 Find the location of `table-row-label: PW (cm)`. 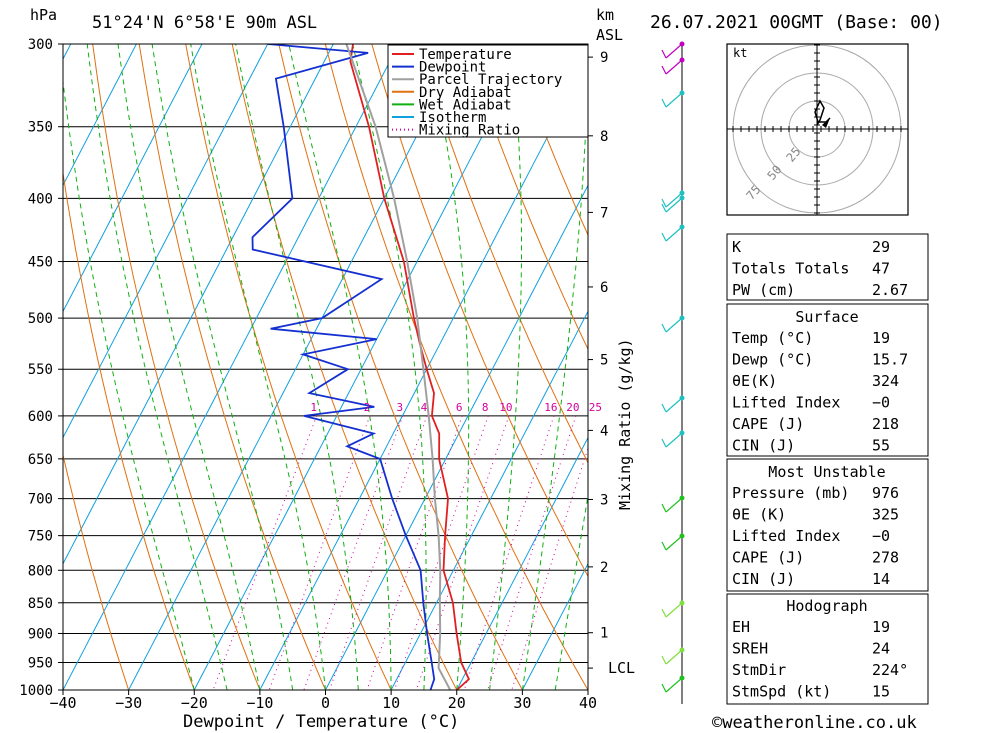

table-row-label: PW (cm) is located at coordinates (763, 290).